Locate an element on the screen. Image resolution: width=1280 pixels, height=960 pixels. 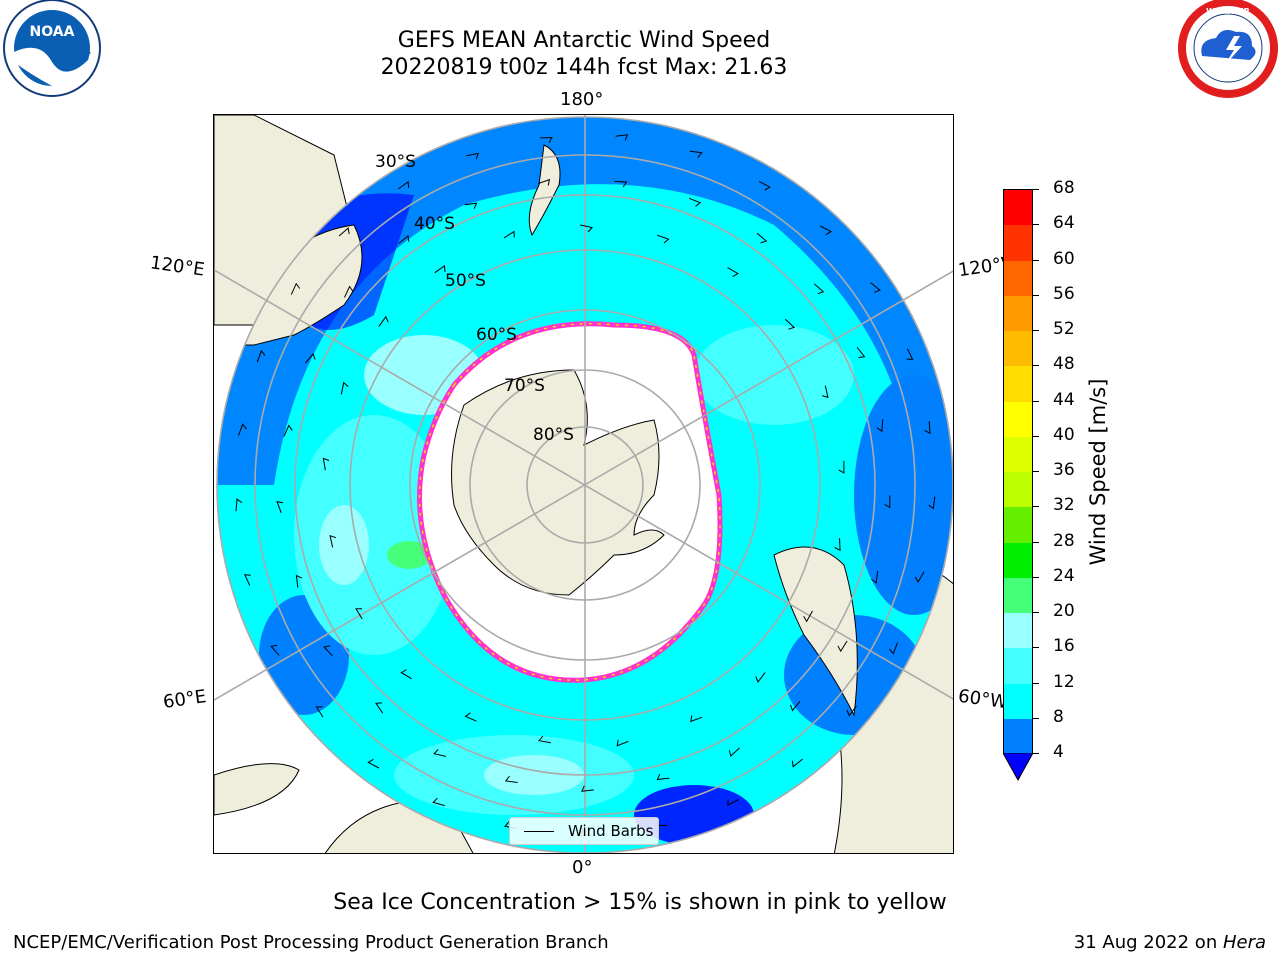
lon-label-left-lower: 60°E is located at coordinates (184, 699).